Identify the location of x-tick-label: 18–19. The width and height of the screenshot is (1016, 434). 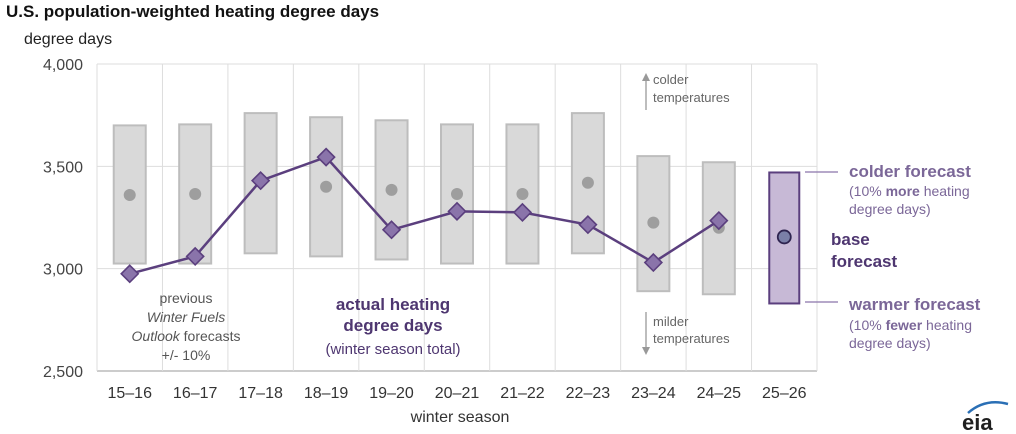
(326, 393).